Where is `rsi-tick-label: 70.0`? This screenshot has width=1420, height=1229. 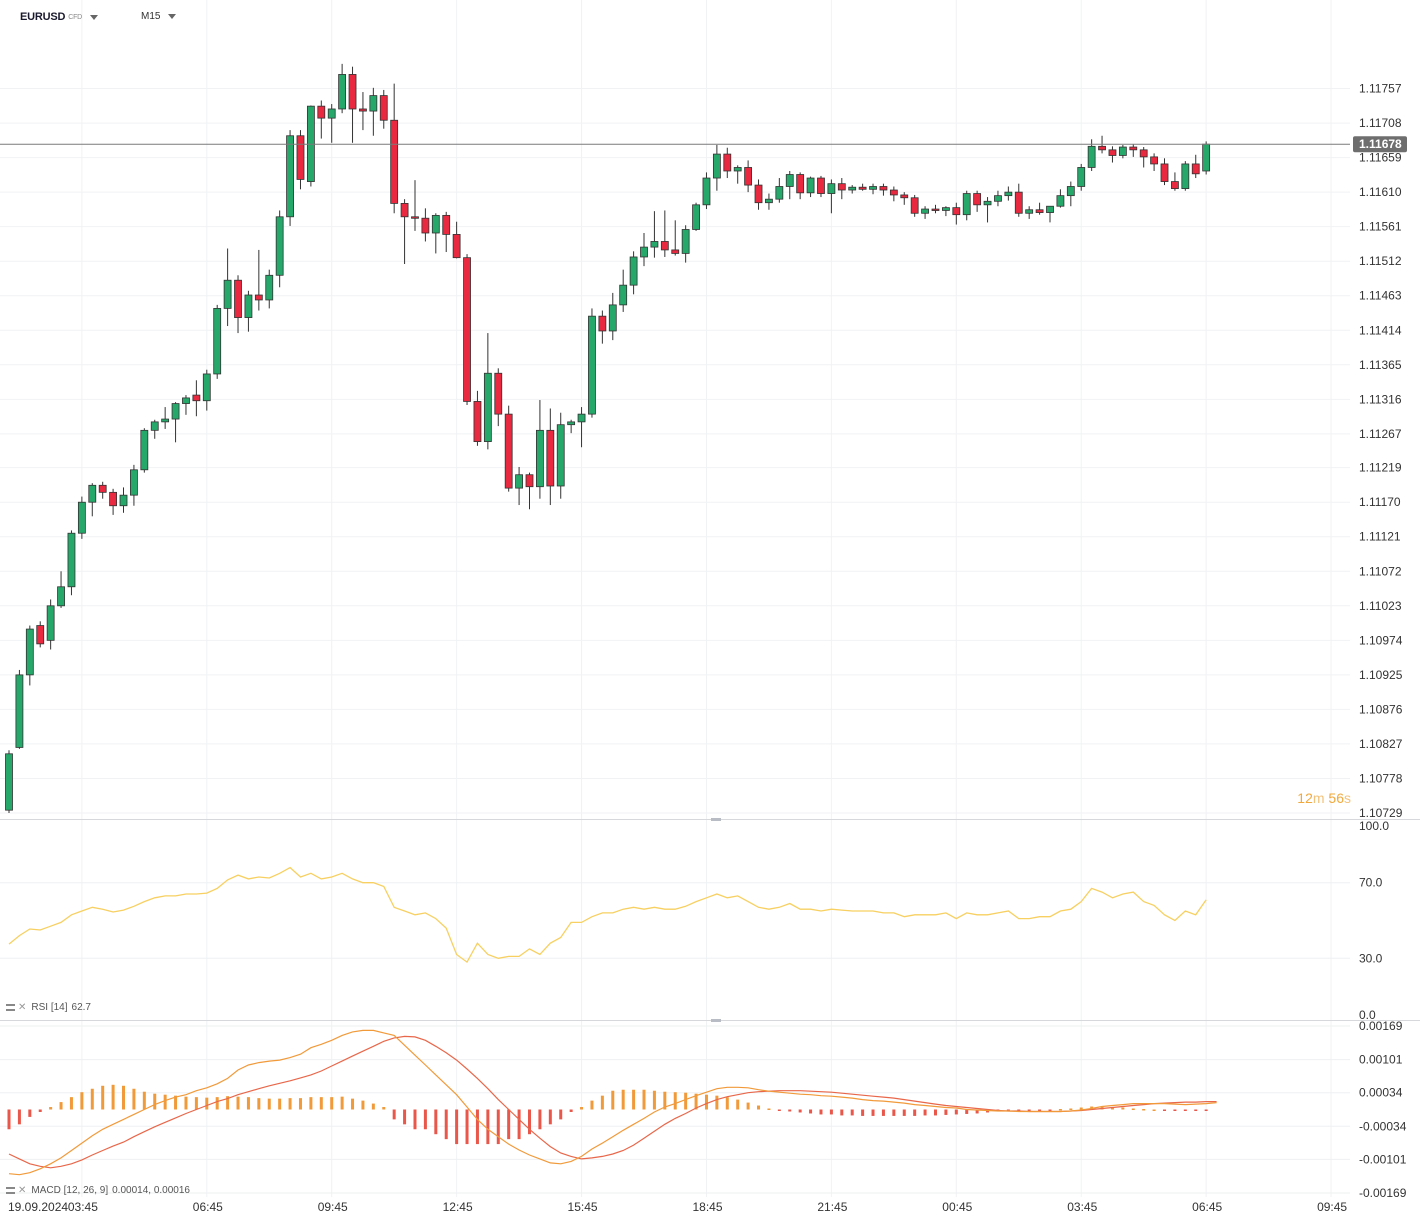 rsi-tick-label: 70.0 is located at coordinates (1371, 883).